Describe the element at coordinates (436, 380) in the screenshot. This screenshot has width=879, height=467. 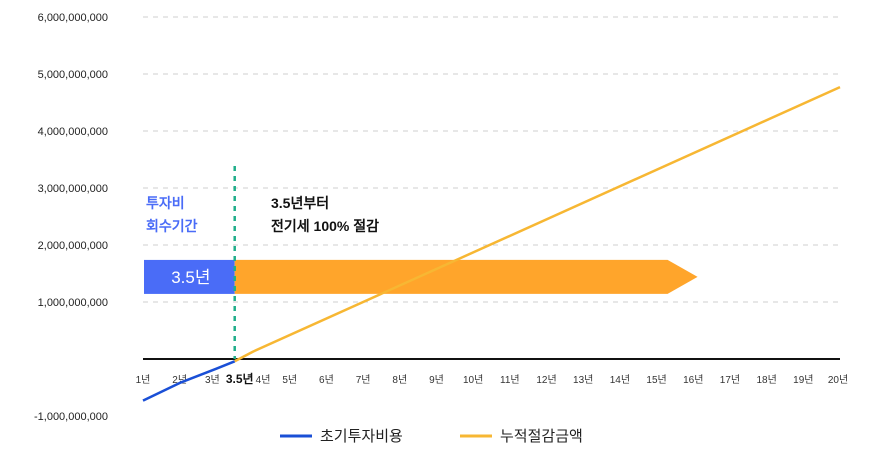
I see `x-tick-label: 9년` at that location.